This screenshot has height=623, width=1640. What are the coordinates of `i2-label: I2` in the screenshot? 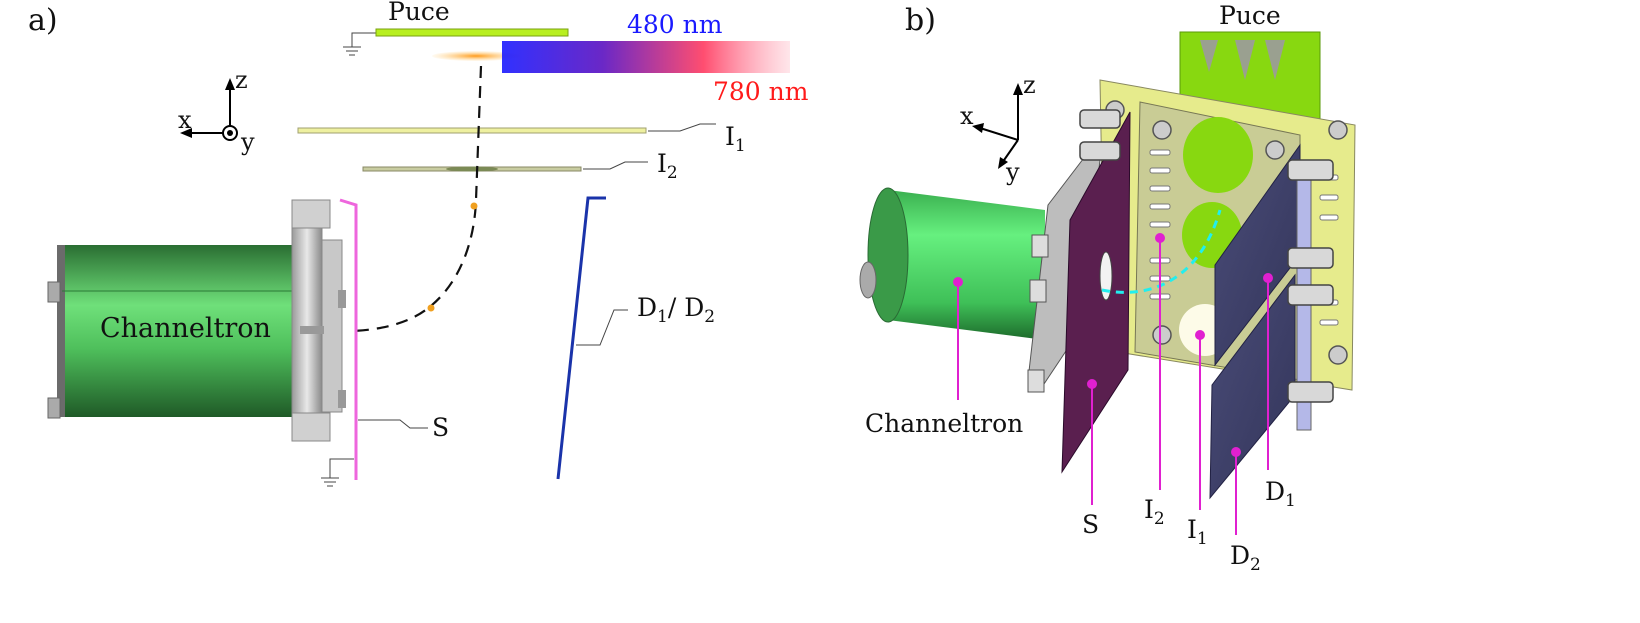 It's located at (667, 166).